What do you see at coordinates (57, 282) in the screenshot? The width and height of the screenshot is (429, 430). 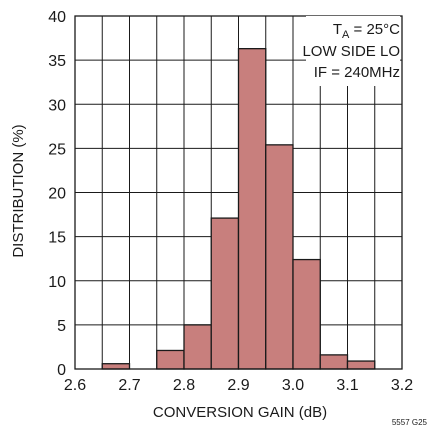 I see `y-tick-label: 10` at bounding box center [57, 282].